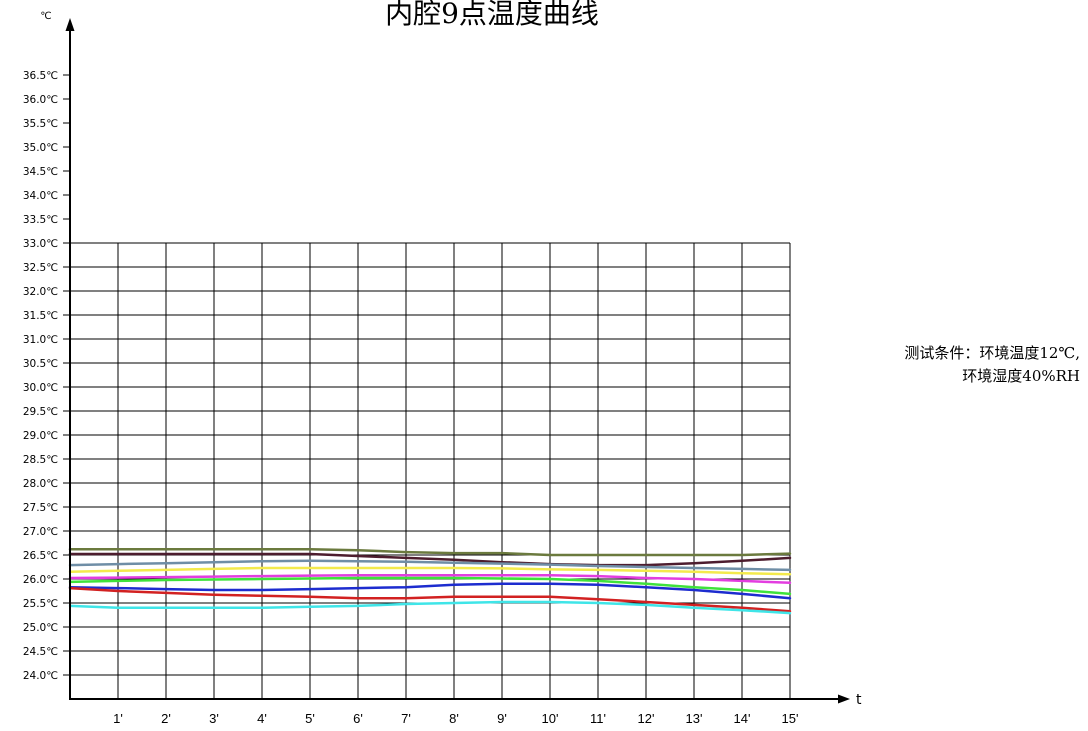 The image size is (1088, 731). What do you see at coordinates (40, 268) in the screenshot?
I see `y-tick-label: 32.5℃` at bounding box center [40, 268].